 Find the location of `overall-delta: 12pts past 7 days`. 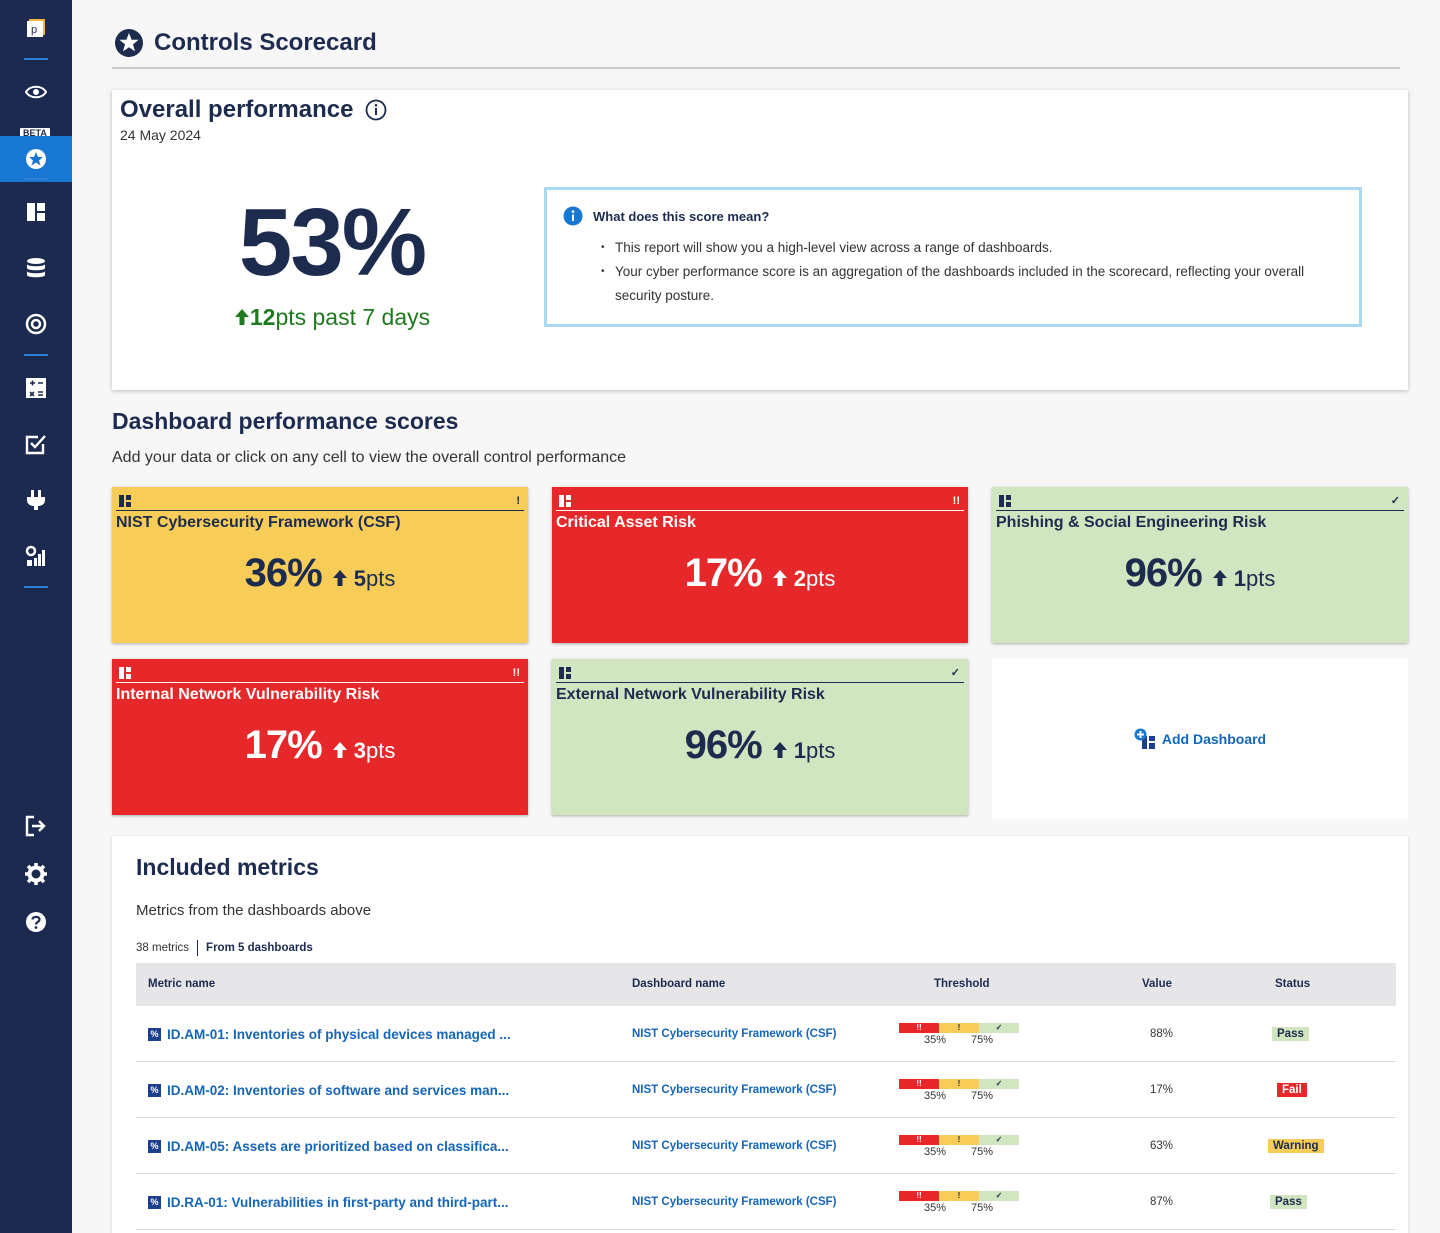

overall-delta: 12pts past 7 days is located at coordinates (332, 317).